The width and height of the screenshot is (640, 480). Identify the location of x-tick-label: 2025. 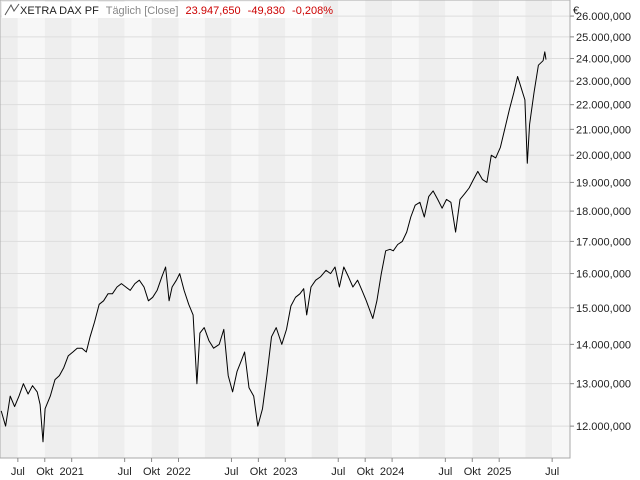
(499, 472).